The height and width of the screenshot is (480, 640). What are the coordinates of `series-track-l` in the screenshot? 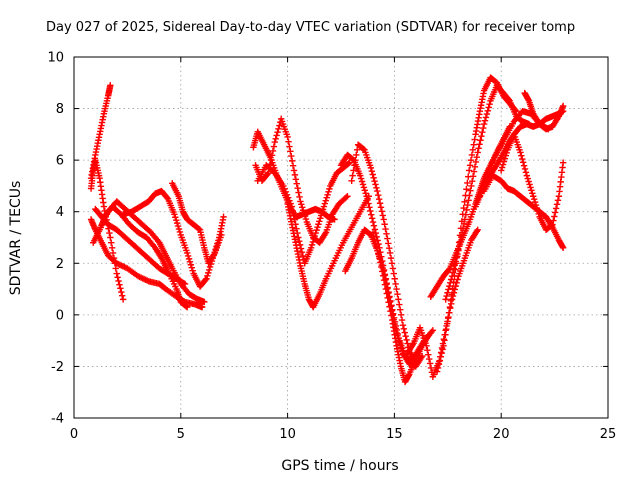 It's located at (328, 252).